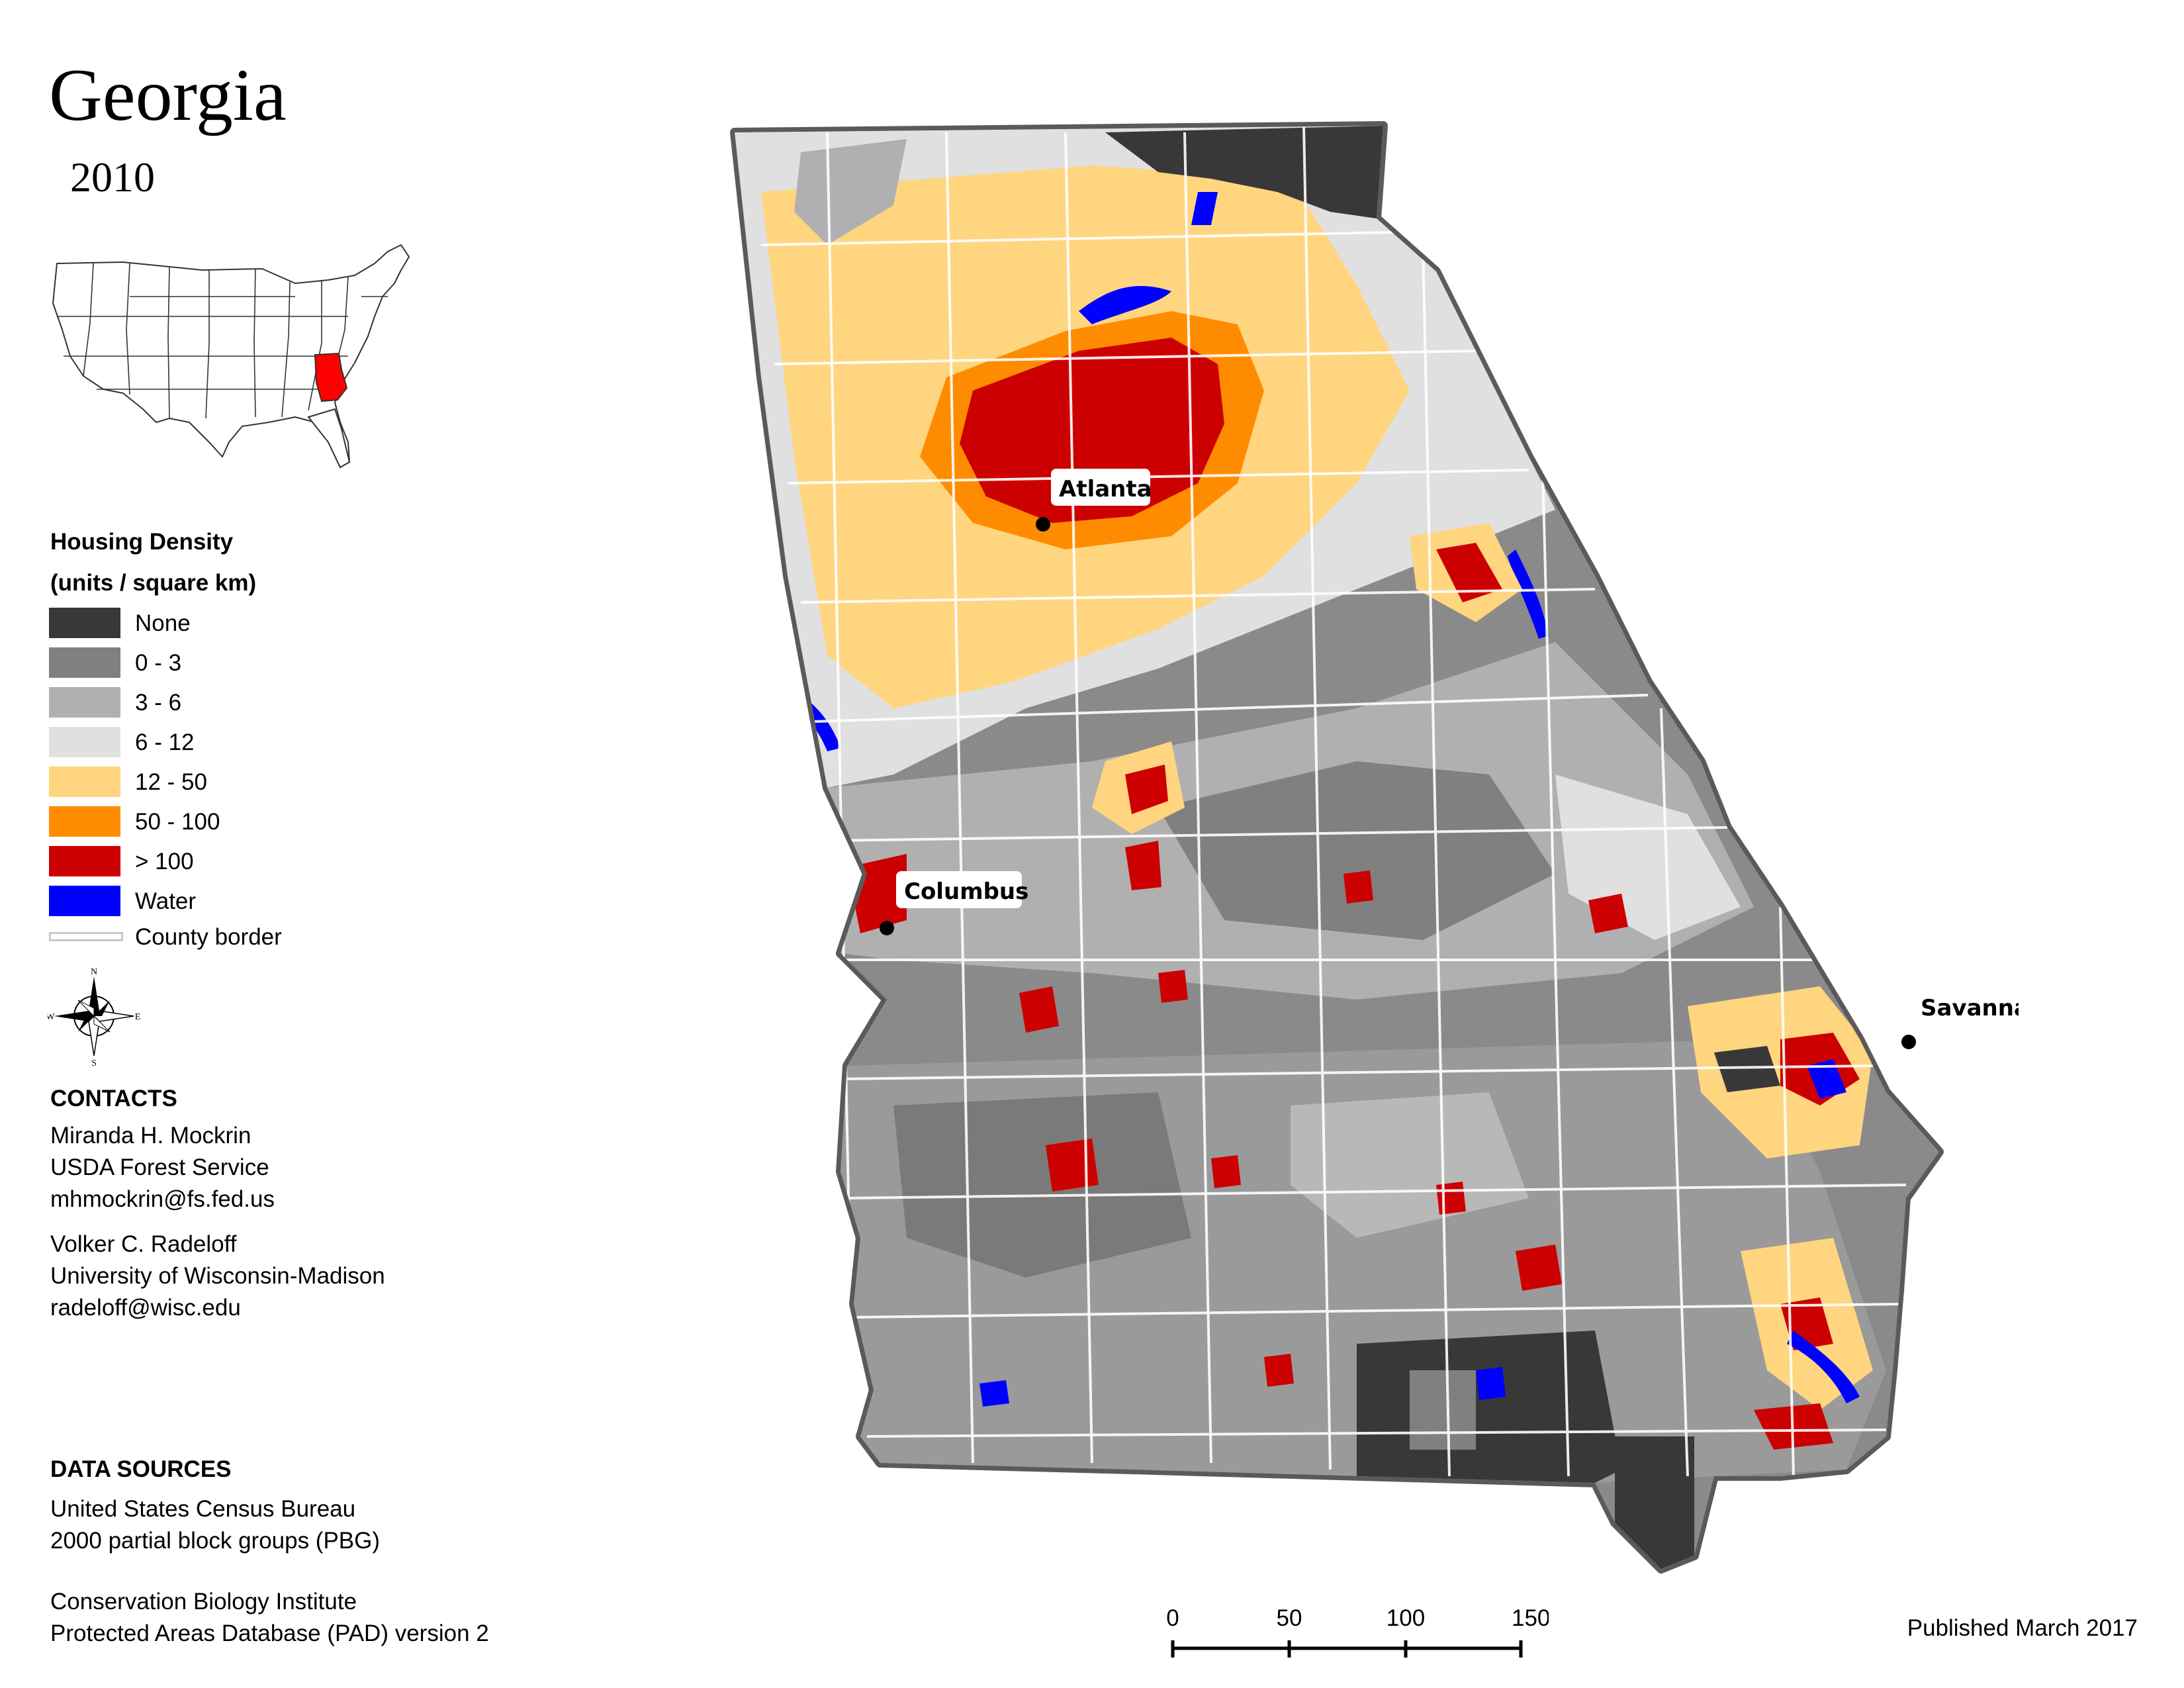  Describe the element at coordinates (143, 1244) in the screenshot. I see `contact-name: Volker C. Radeloff` at that location.